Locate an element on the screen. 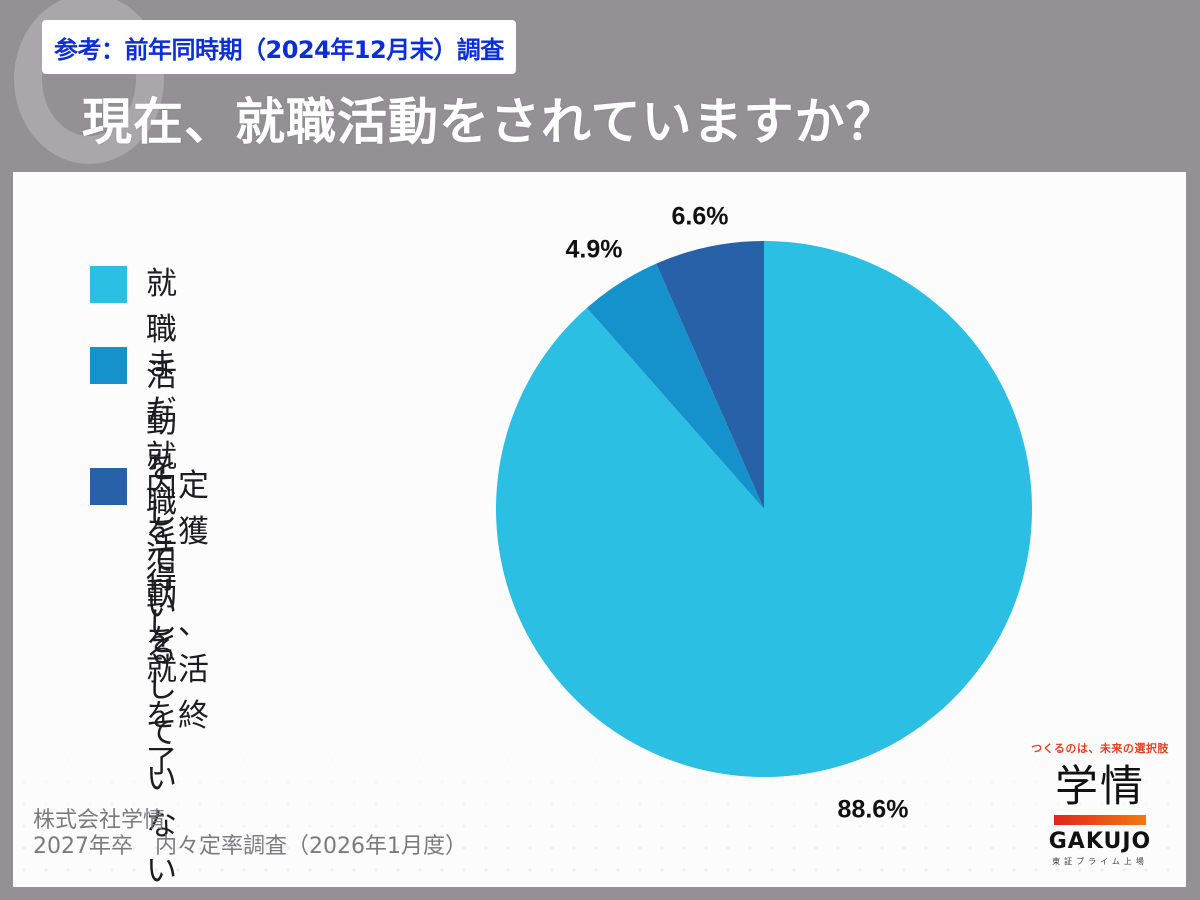  legend-item-active: 就職活動をしている is located at coordinates (134, 470).